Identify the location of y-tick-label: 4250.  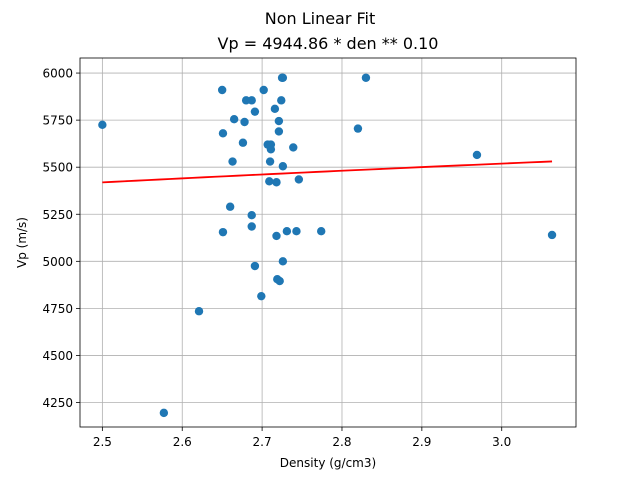
(57, 403).